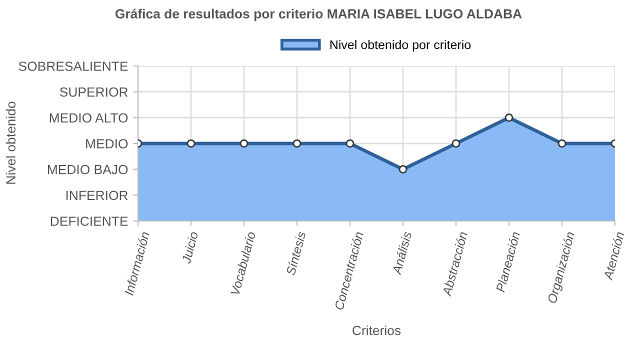 Image resolution: width=637 pixels, height=348 pixels. I want to click on x-axis-title: Criterios, so click(376, 330).